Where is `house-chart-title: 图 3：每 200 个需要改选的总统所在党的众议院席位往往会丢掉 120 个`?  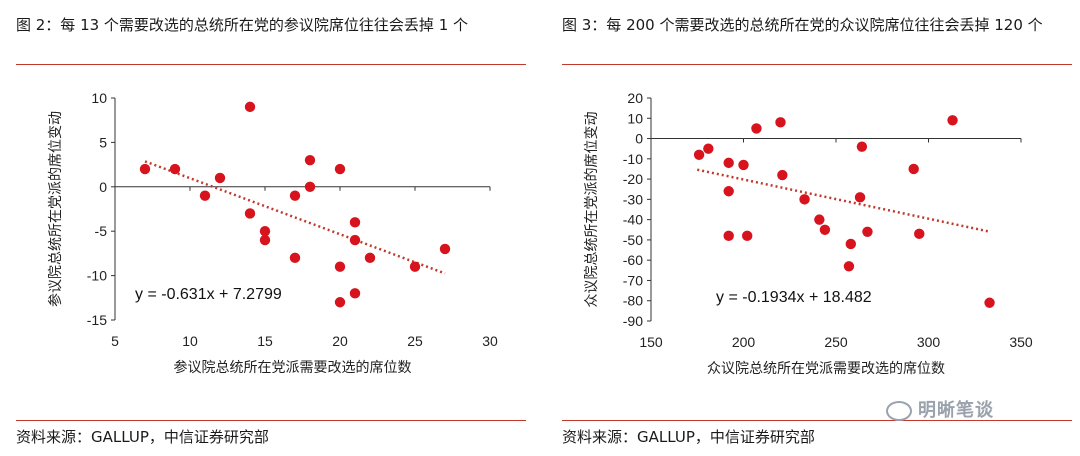
house-chart-title: 图 3：每 200 个需要改选的总统所在党的众议院席位往往会丢掉 120 个 is located at coordinates (802, 25).